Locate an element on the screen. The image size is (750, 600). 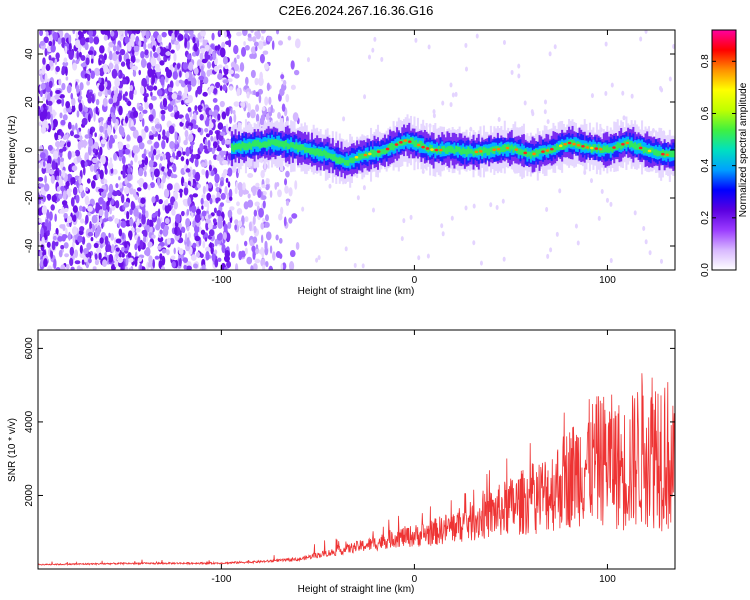
y-tick-label: -40 is located at coordinates (29, 245).